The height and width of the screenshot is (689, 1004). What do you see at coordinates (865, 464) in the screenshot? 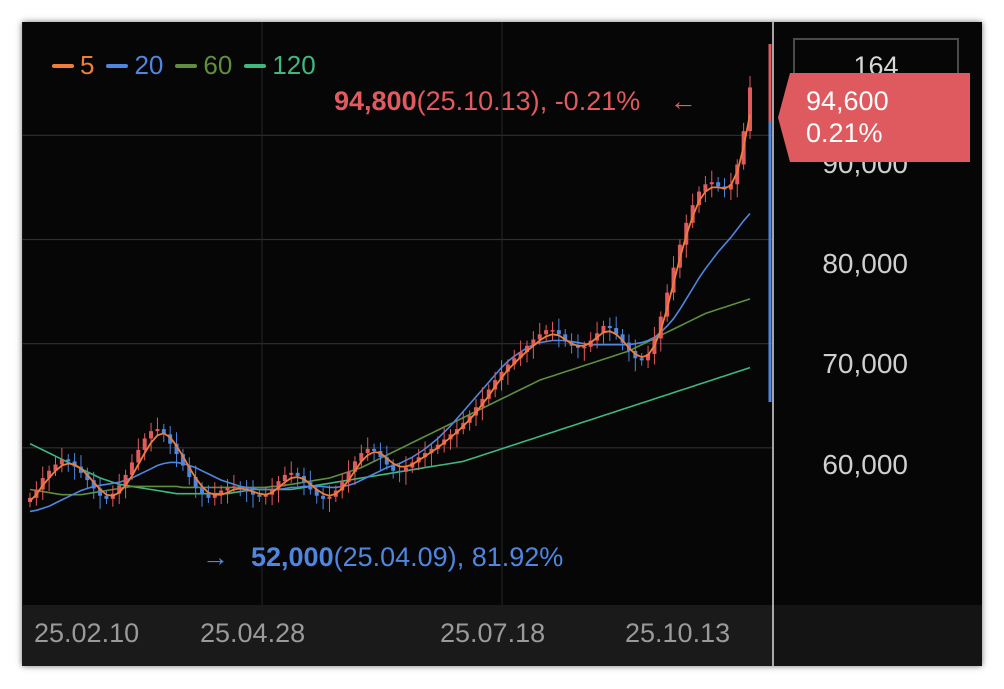
I see `y-tick-60000: 60,000` at bounding box center [865, 464].